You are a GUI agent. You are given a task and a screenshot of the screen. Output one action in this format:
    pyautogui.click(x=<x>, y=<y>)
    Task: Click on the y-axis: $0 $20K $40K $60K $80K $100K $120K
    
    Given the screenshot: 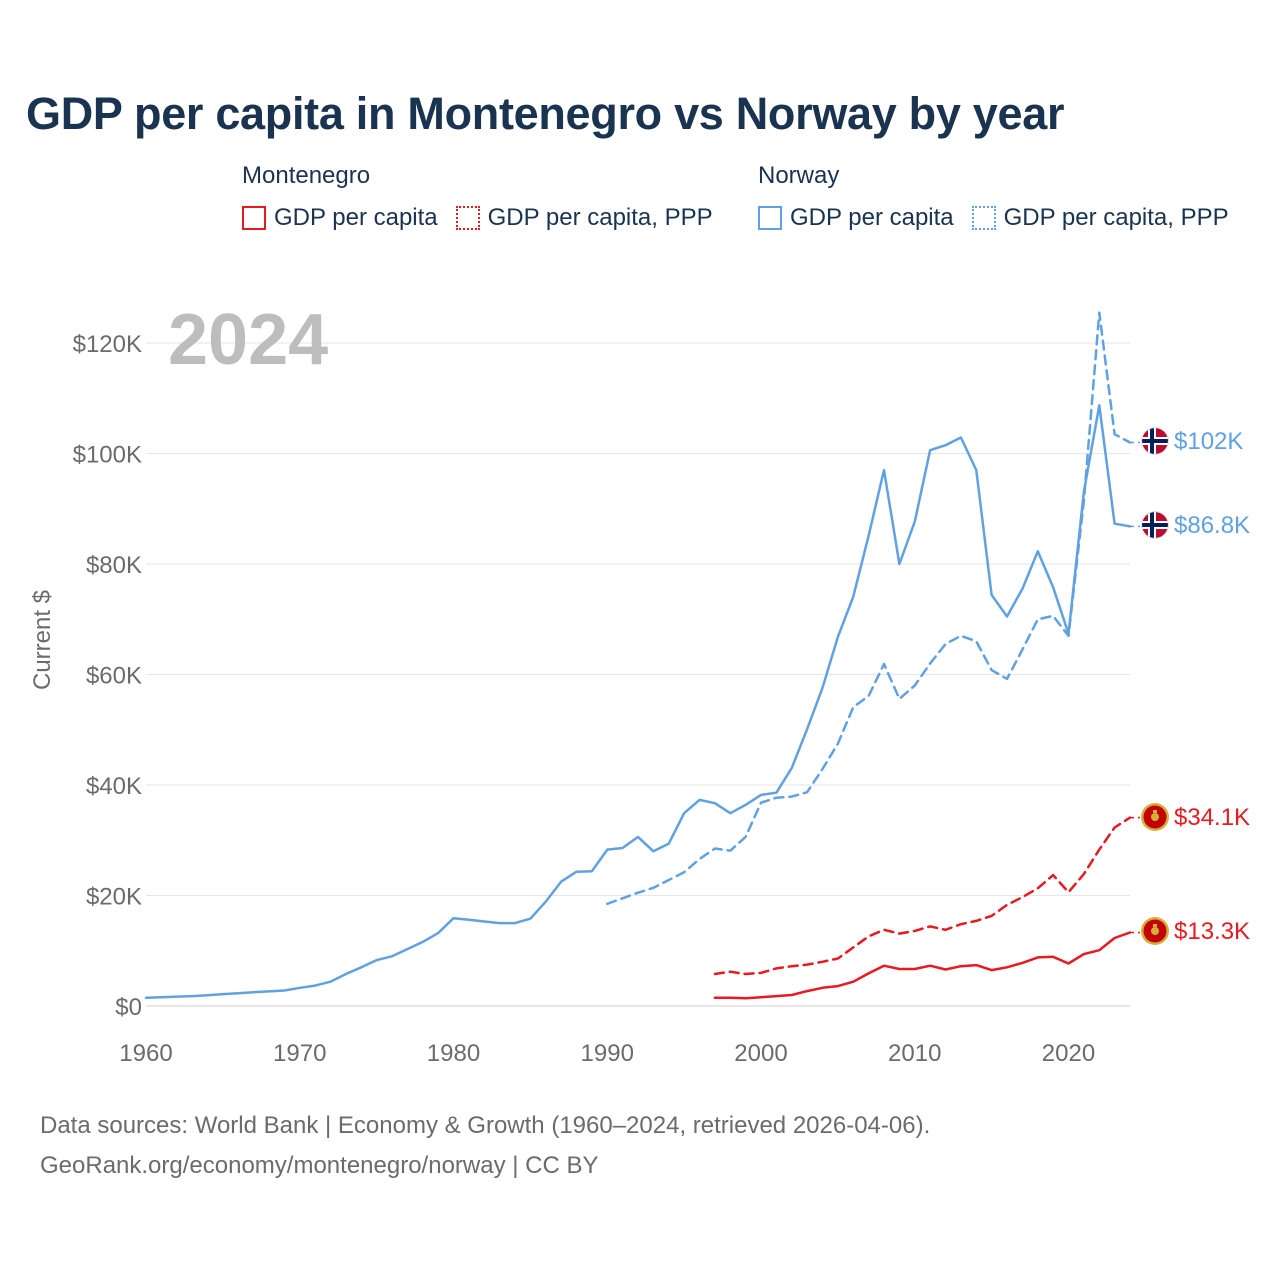 What is the action you would take?
    pyautogui.click(x=107, y=676)
    